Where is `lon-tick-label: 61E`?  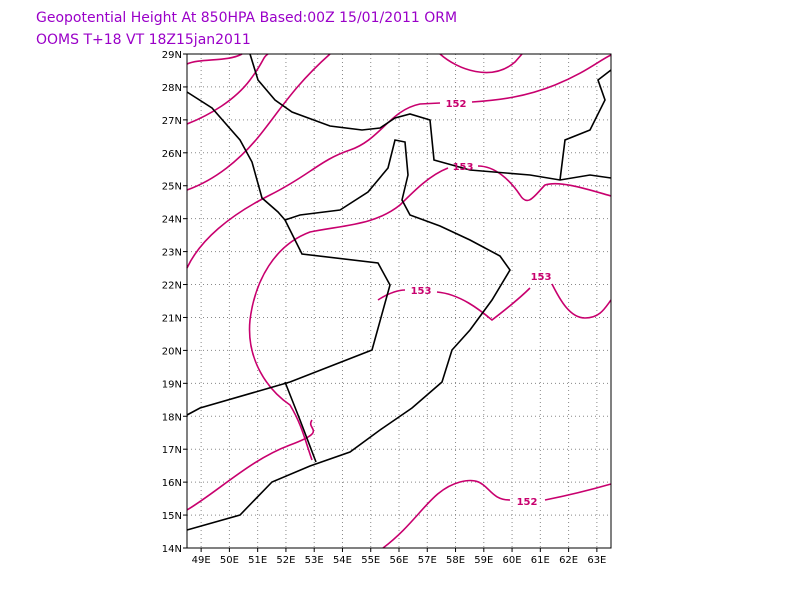 lon-tick-label: 61E is located at coordinates (540, 560).